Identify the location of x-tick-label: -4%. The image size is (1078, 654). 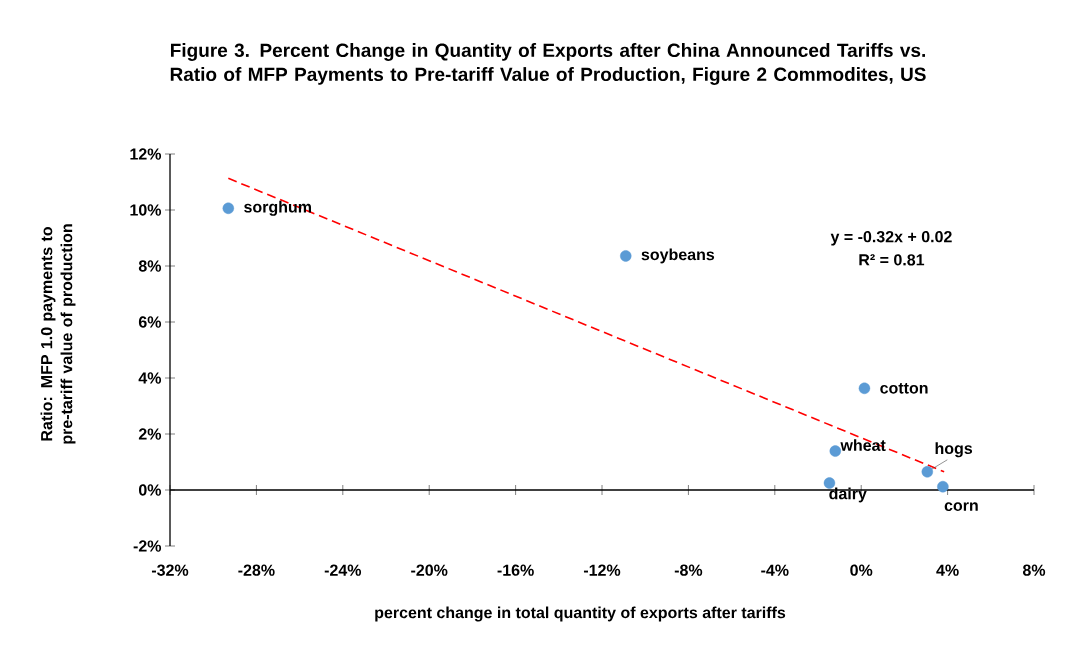
(775, 570).